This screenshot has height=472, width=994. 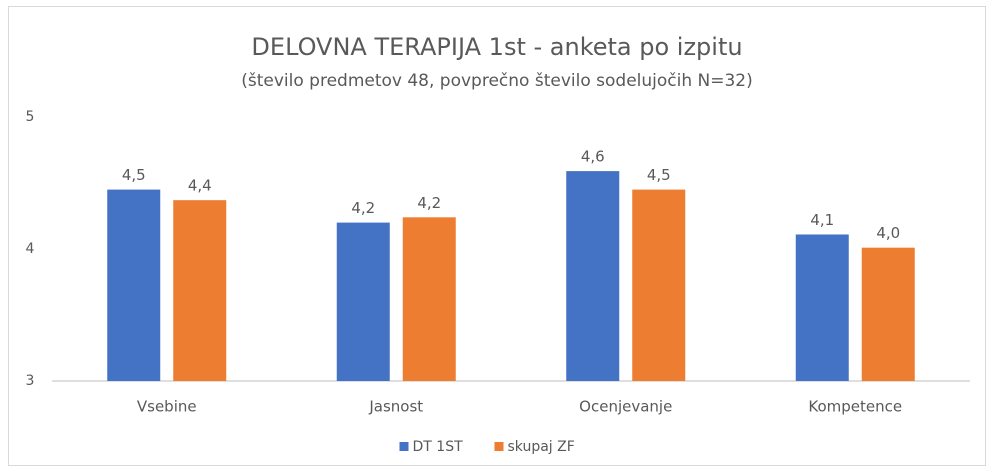 I want to click on y-tick-label: 5, so click(x=30, y=117).